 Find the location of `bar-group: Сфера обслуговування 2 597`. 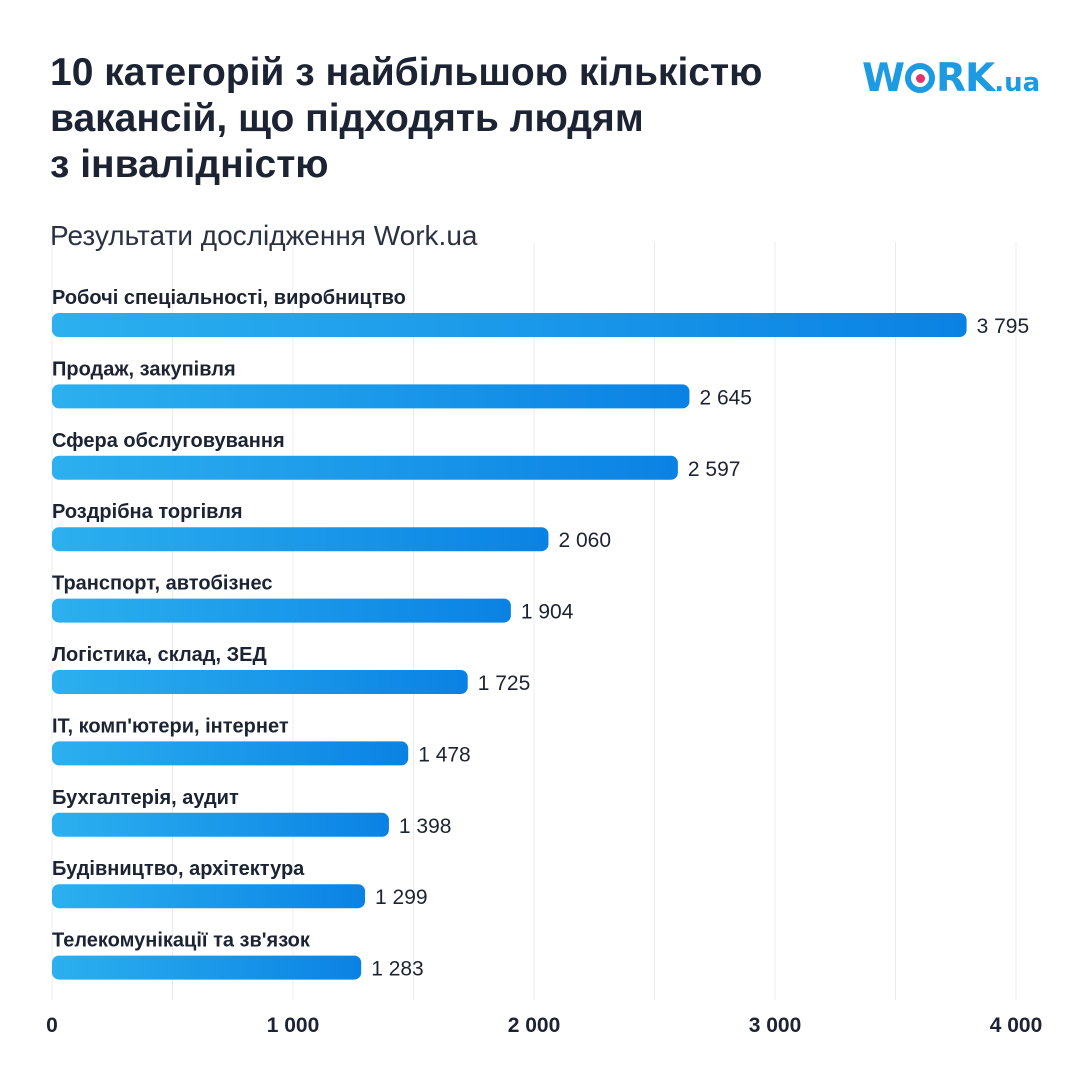

bar-group: Сфера обслуговування 2 597 is located at coordinates (396, 455).